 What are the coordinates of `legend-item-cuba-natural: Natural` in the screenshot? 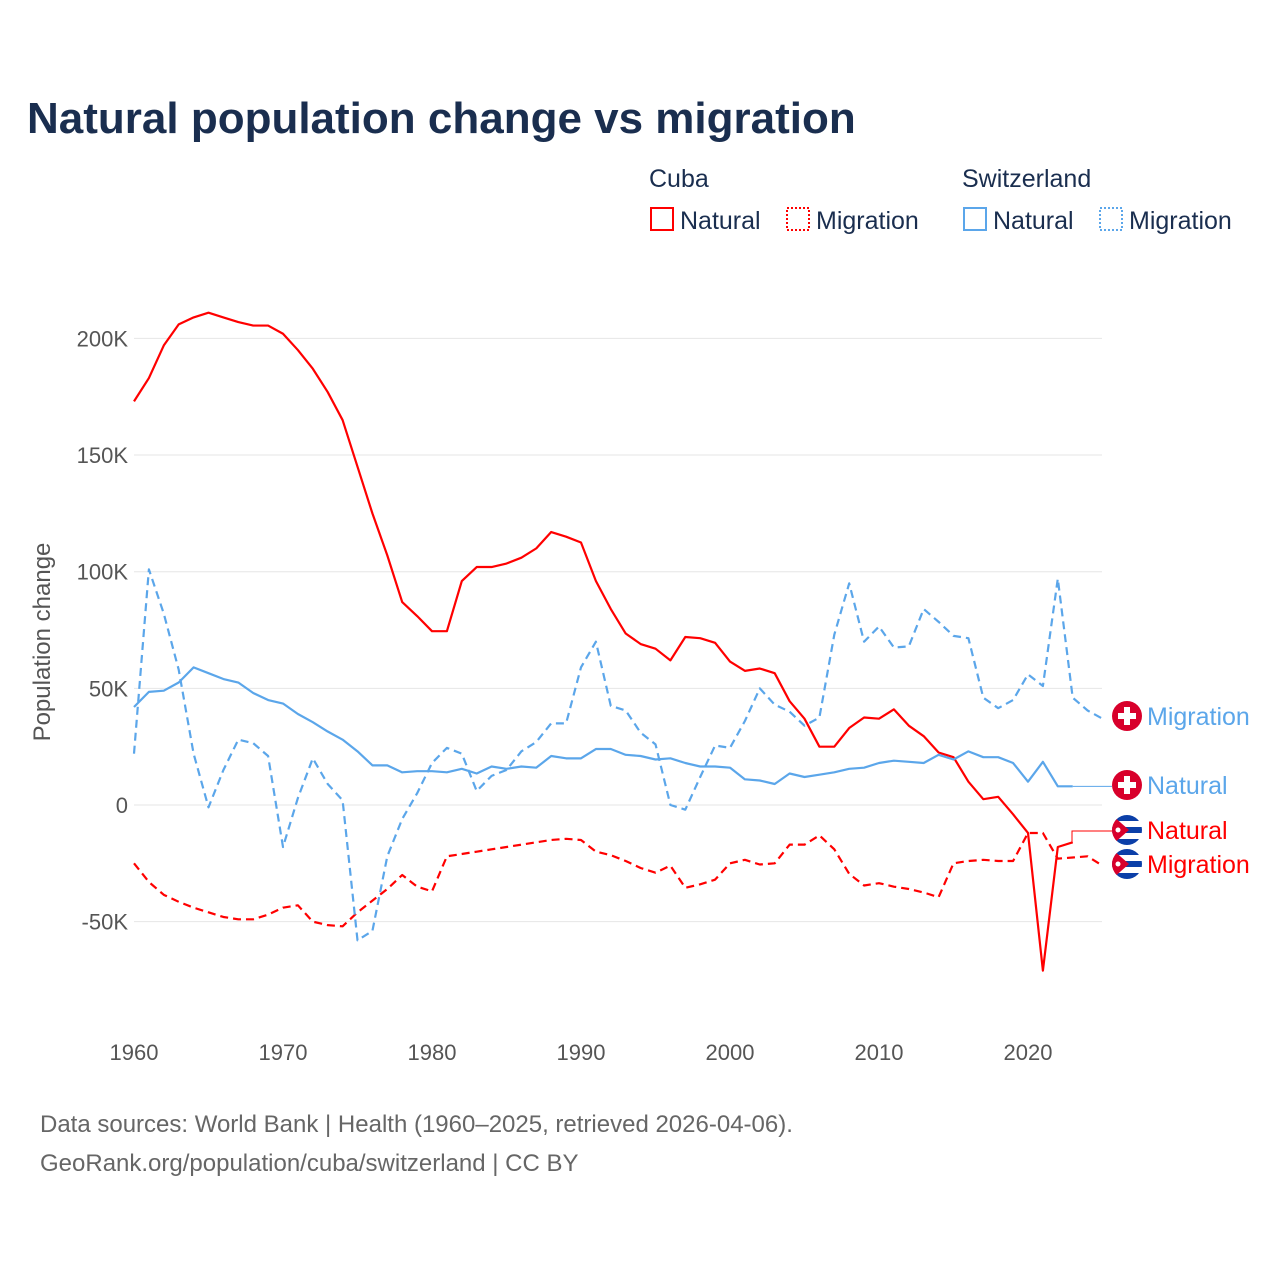 It's located at (720, 221).